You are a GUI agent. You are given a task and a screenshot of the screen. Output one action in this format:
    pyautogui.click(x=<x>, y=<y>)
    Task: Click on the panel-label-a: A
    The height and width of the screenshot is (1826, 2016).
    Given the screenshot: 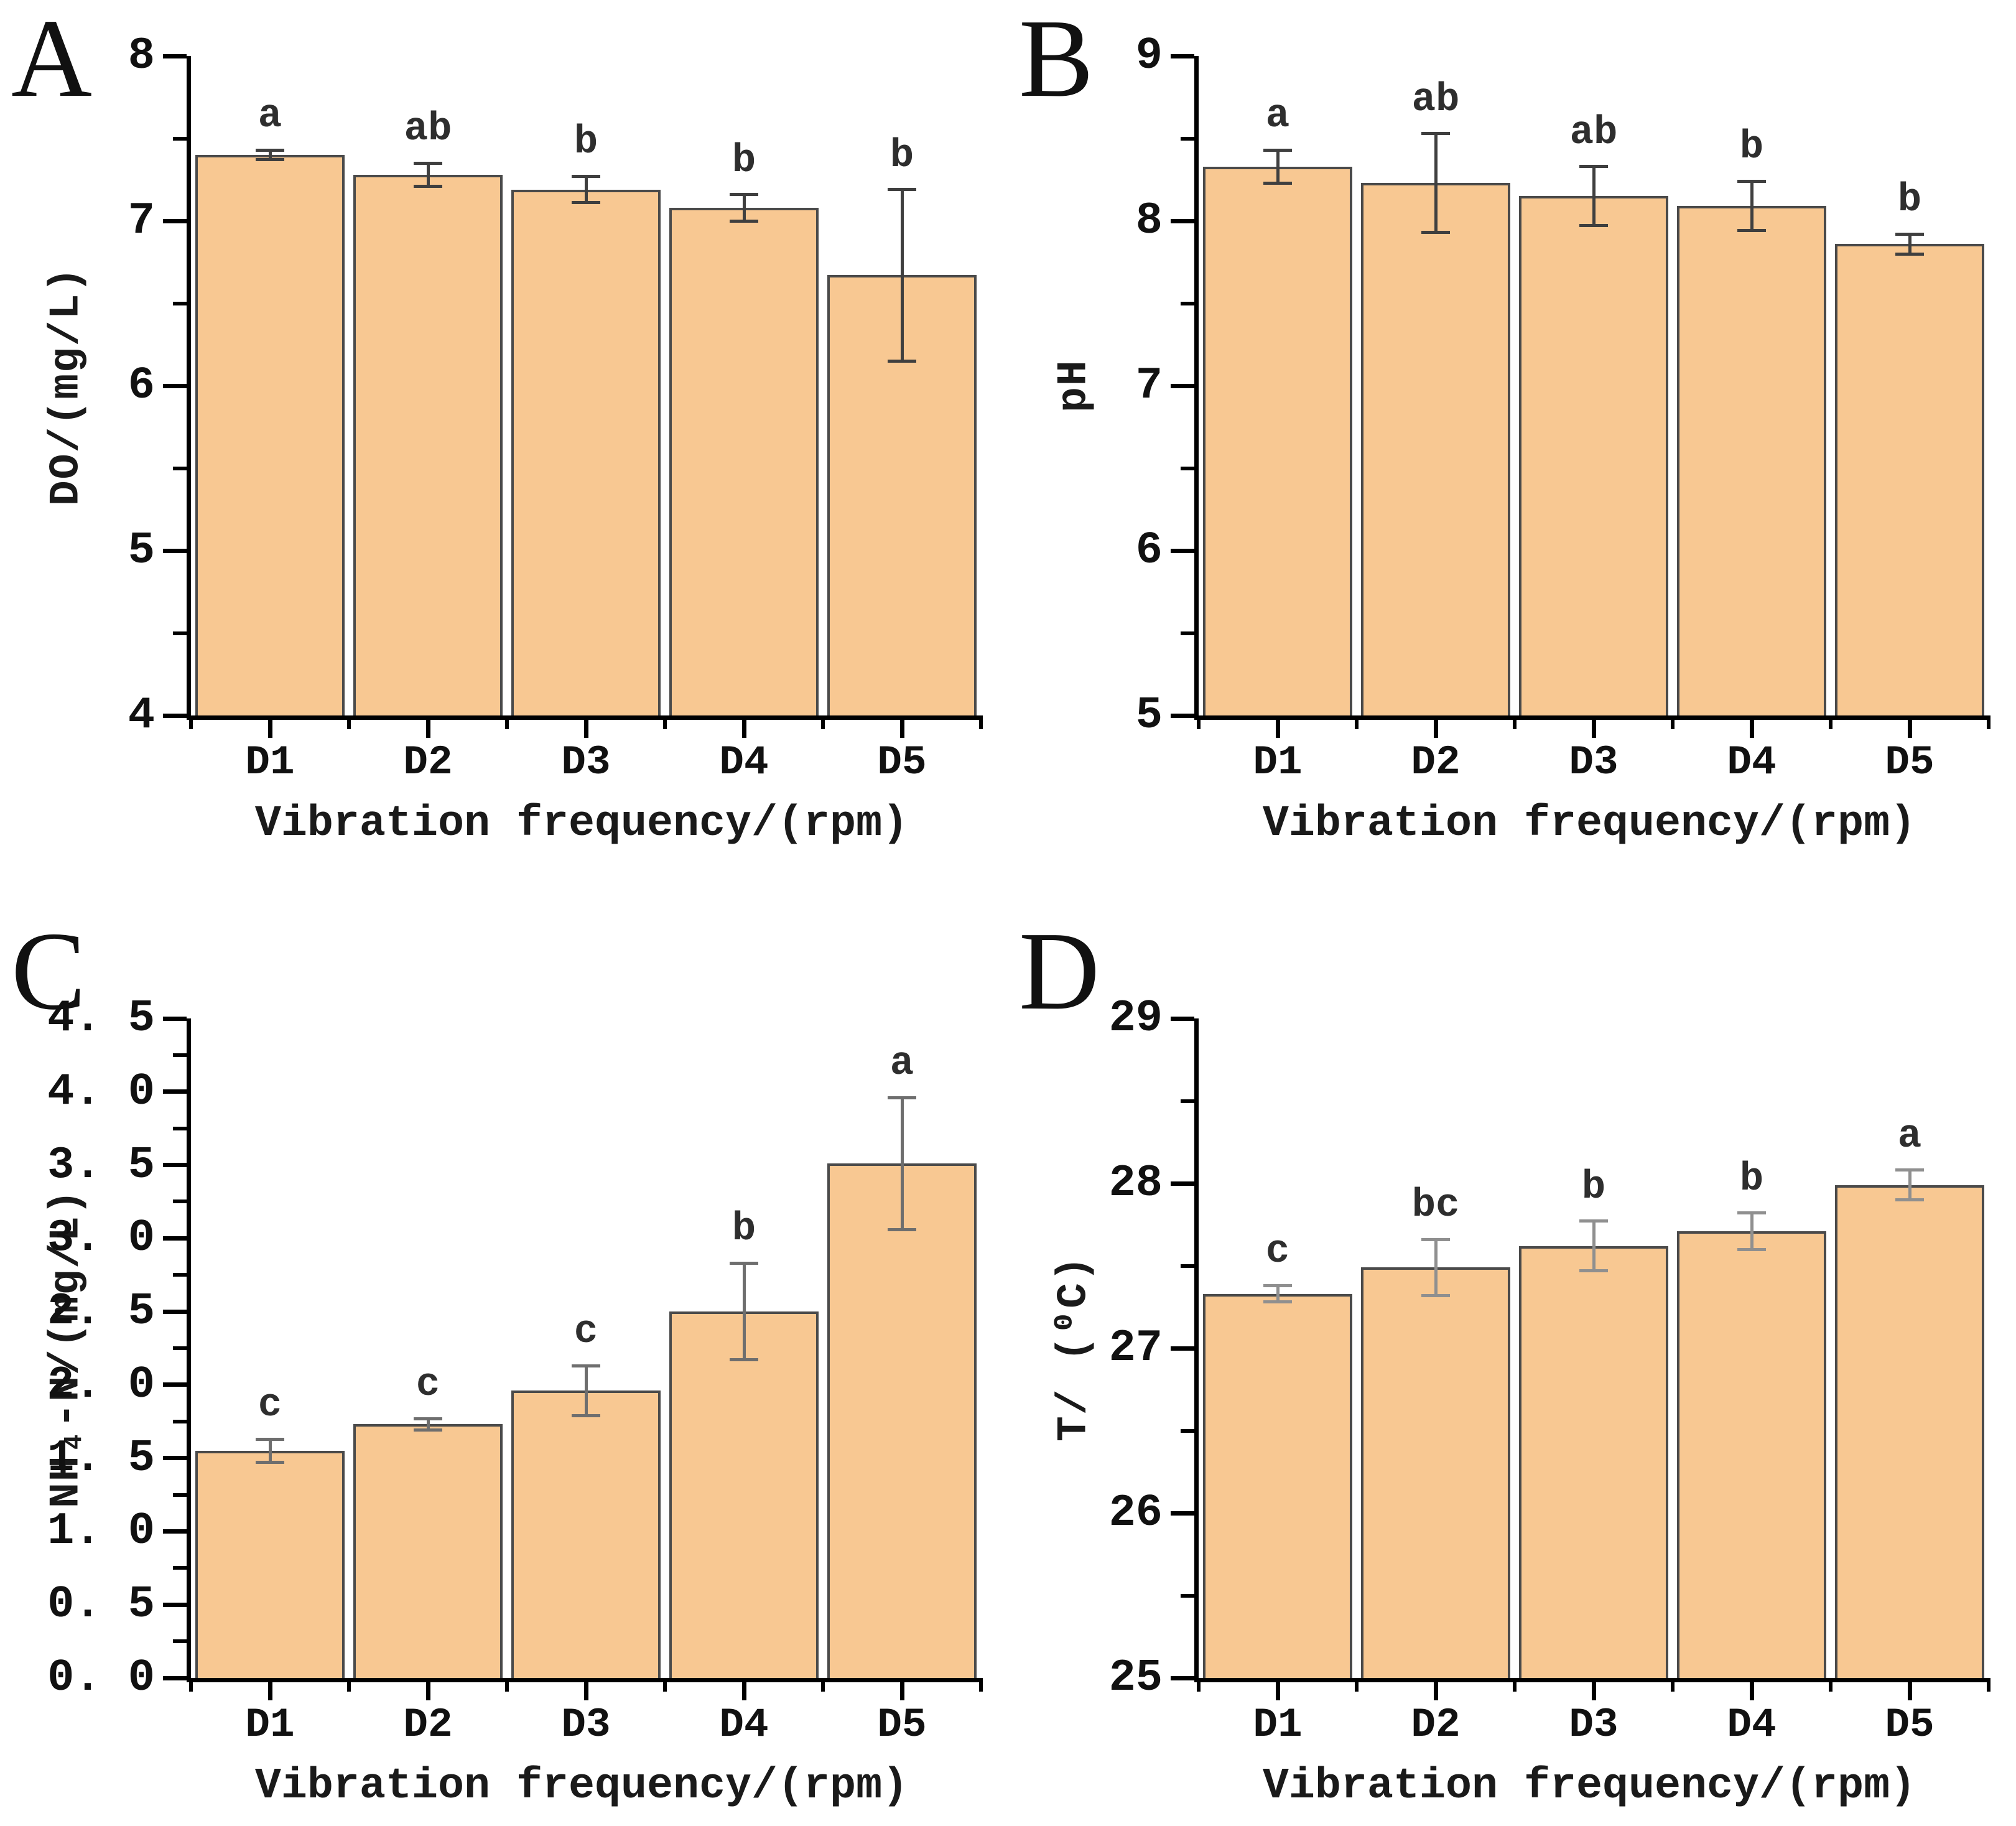 What is the action you would take?
    pyautogui.click(x=51, y=60)
    